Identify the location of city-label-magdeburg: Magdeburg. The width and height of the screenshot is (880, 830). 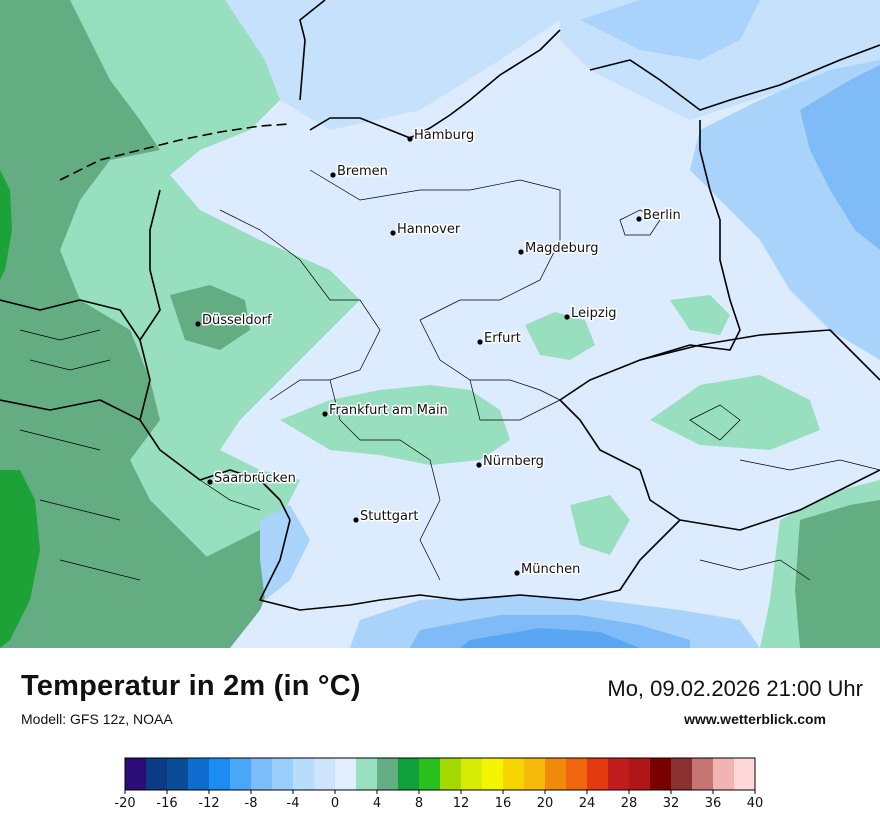
(562, 248).